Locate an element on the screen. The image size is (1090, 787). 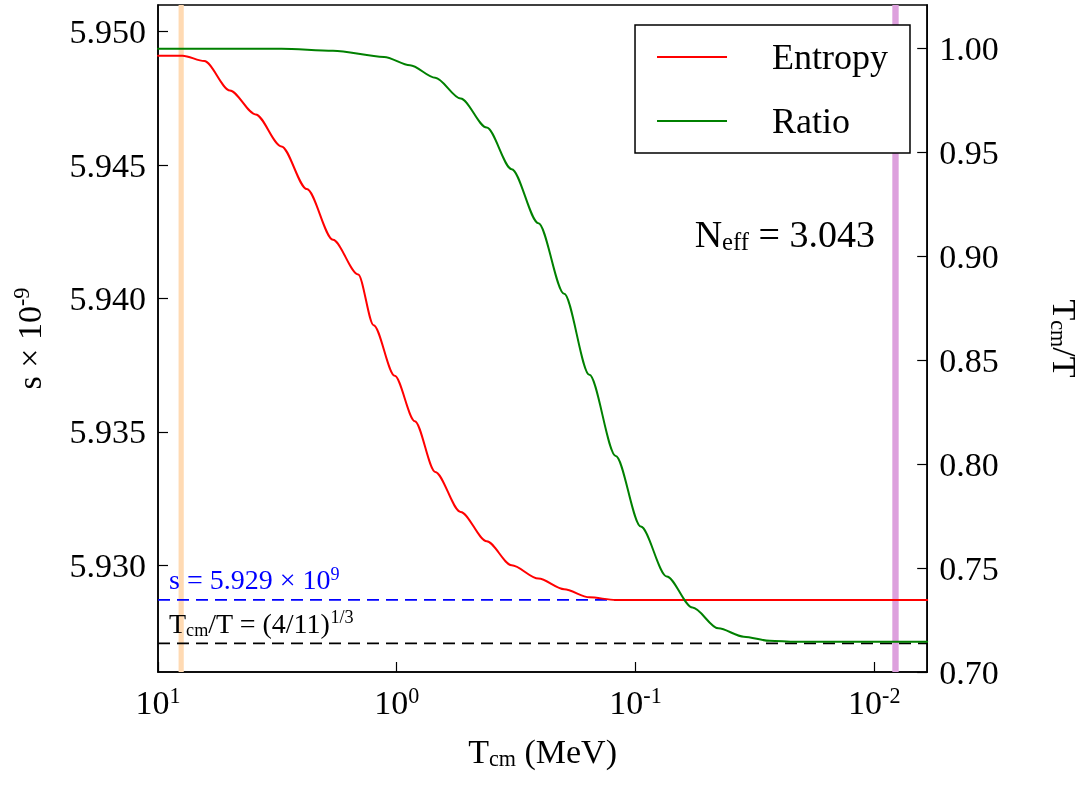
y2-tick-label: 0.85 is located at coordinates (969, 360).